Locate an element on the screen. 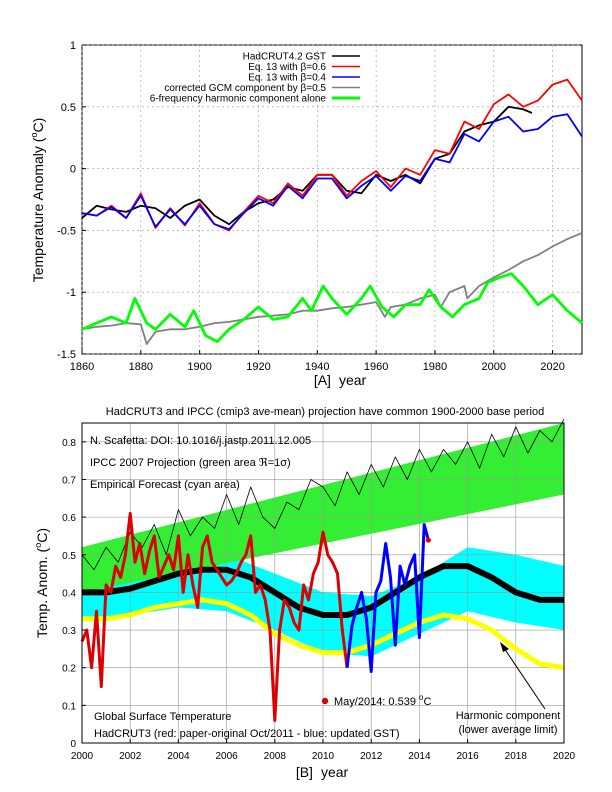 The image size is (612, 792). annotation-gst: Global Surface Temperature is located at coordinates (162, 717).